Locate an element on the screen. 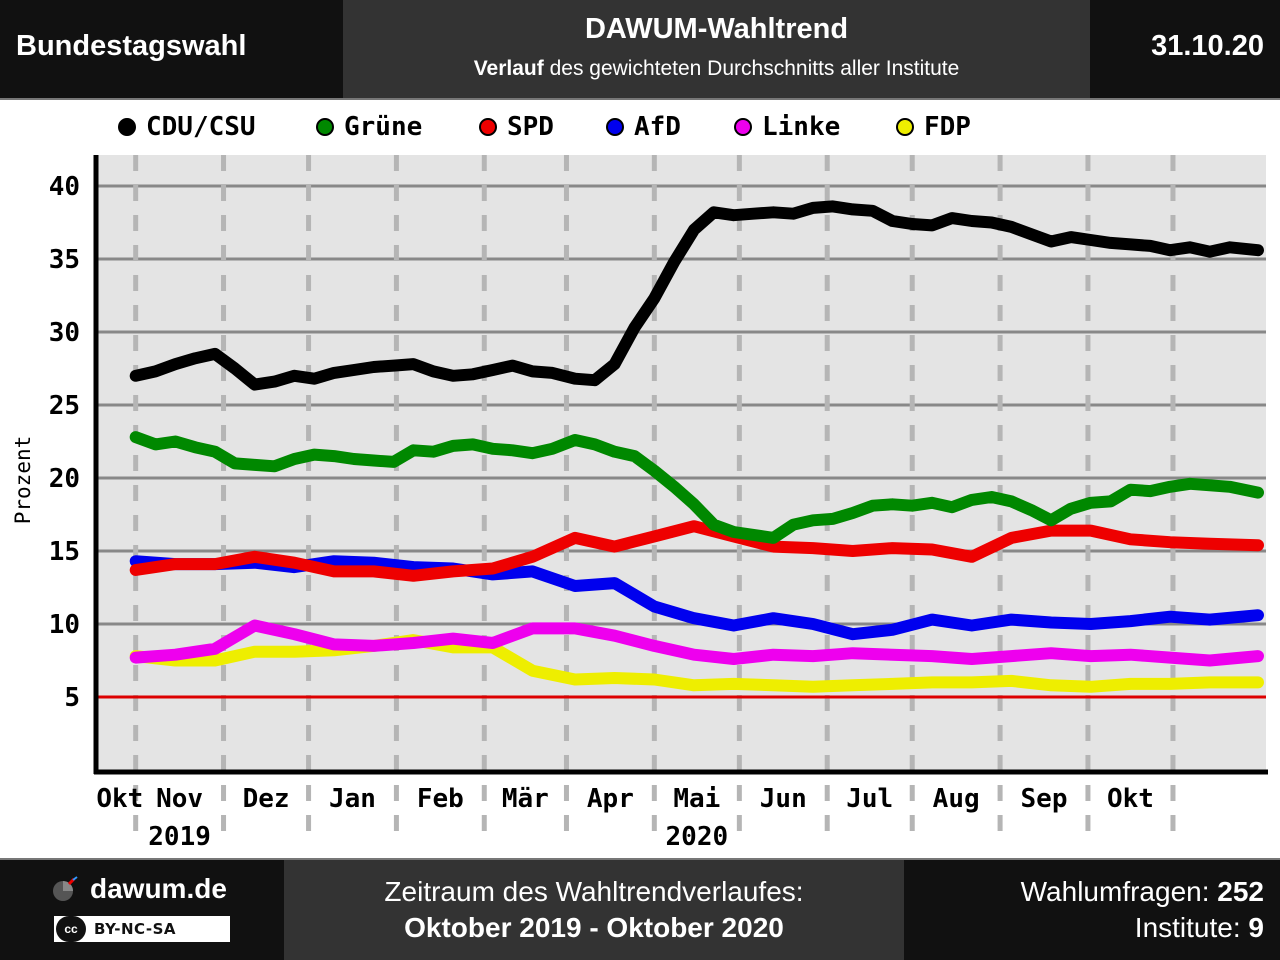 The image size is (1280, 960). legend-dot-spd is located at coordinates (488, 127).